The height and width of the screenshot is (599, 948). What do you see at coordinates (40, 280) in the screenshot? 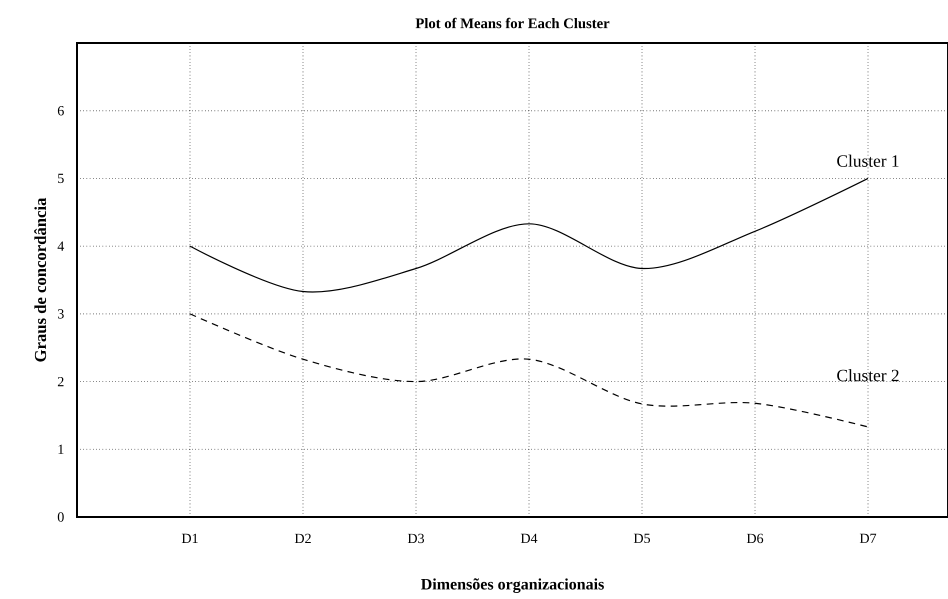
I see `y-axis-title: Graus de concordância` at bounding box center [40, 280].